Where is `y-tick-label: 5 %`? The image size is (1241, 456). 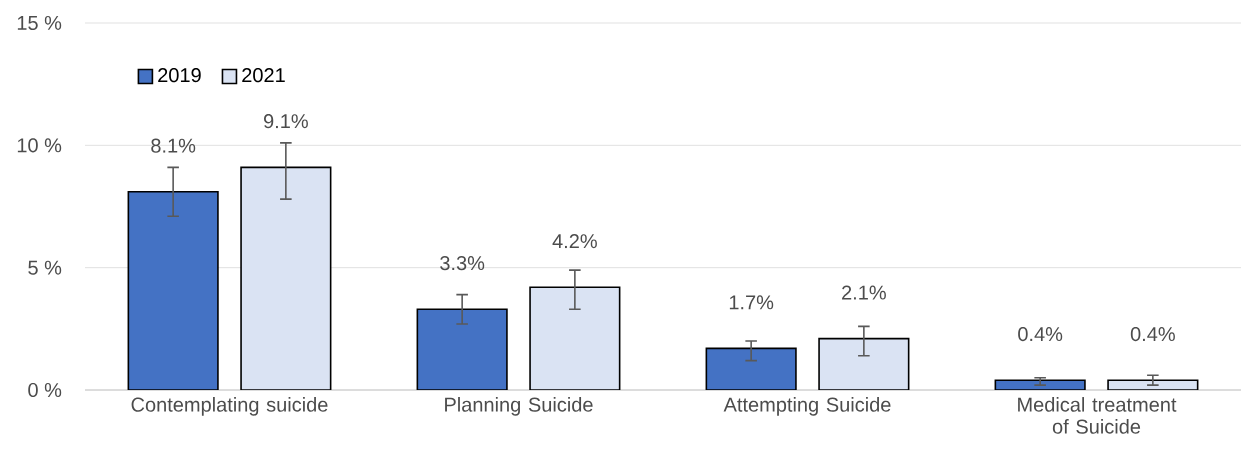 y-tick-label: 5 % is located at coordinates (45, 267).